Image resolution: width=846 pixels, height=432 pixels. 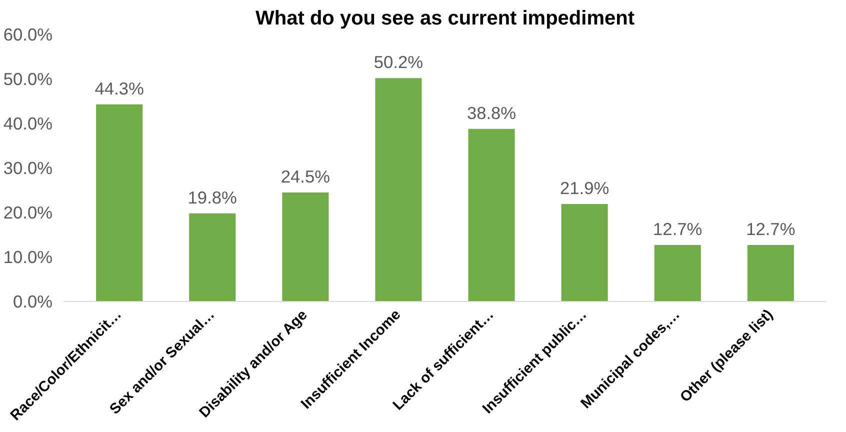 I want to click on data-label: 38.8%, so click(x=491, y=112).